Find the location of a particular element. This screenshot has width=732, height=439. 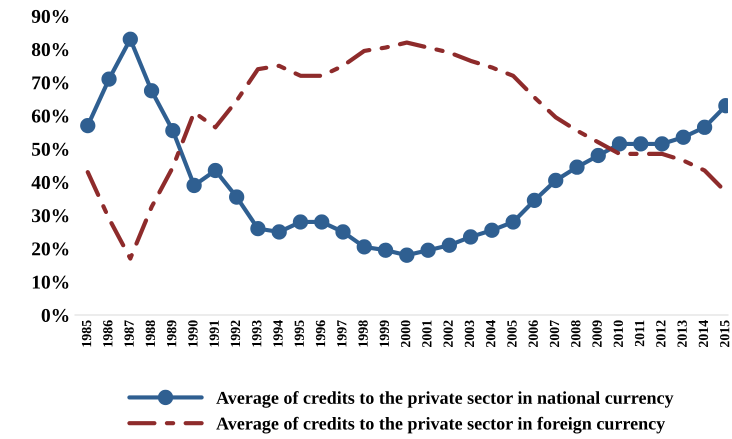

y-tick-label: 20% is located at coordinates (50, 249).